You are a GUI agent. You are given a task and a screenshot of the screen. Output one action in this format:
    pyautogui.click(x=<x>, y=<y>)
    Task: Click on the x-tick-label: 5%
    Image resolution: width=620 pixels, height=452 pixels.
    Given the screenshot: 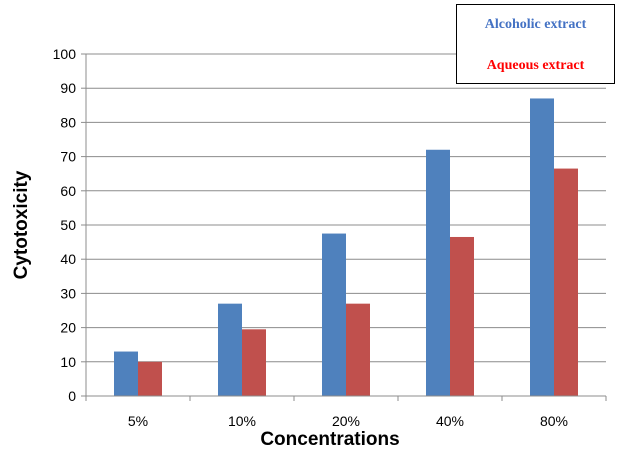 What is the action you would take?
    pyautogui.click(x=138, y=421)
    